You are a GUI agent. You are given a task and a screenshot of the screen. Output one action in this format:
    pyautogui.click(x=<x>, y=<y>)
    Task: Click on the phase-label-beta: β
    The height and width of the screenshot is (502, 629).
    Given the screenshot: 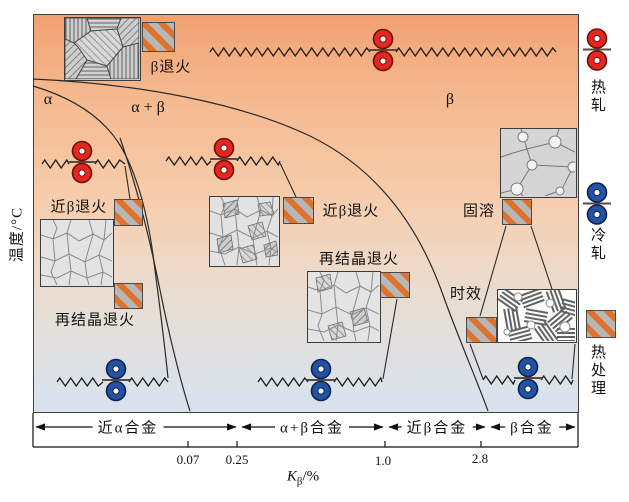 What is the action you would take?
    pyautogui.click(x=450, y=99)
    